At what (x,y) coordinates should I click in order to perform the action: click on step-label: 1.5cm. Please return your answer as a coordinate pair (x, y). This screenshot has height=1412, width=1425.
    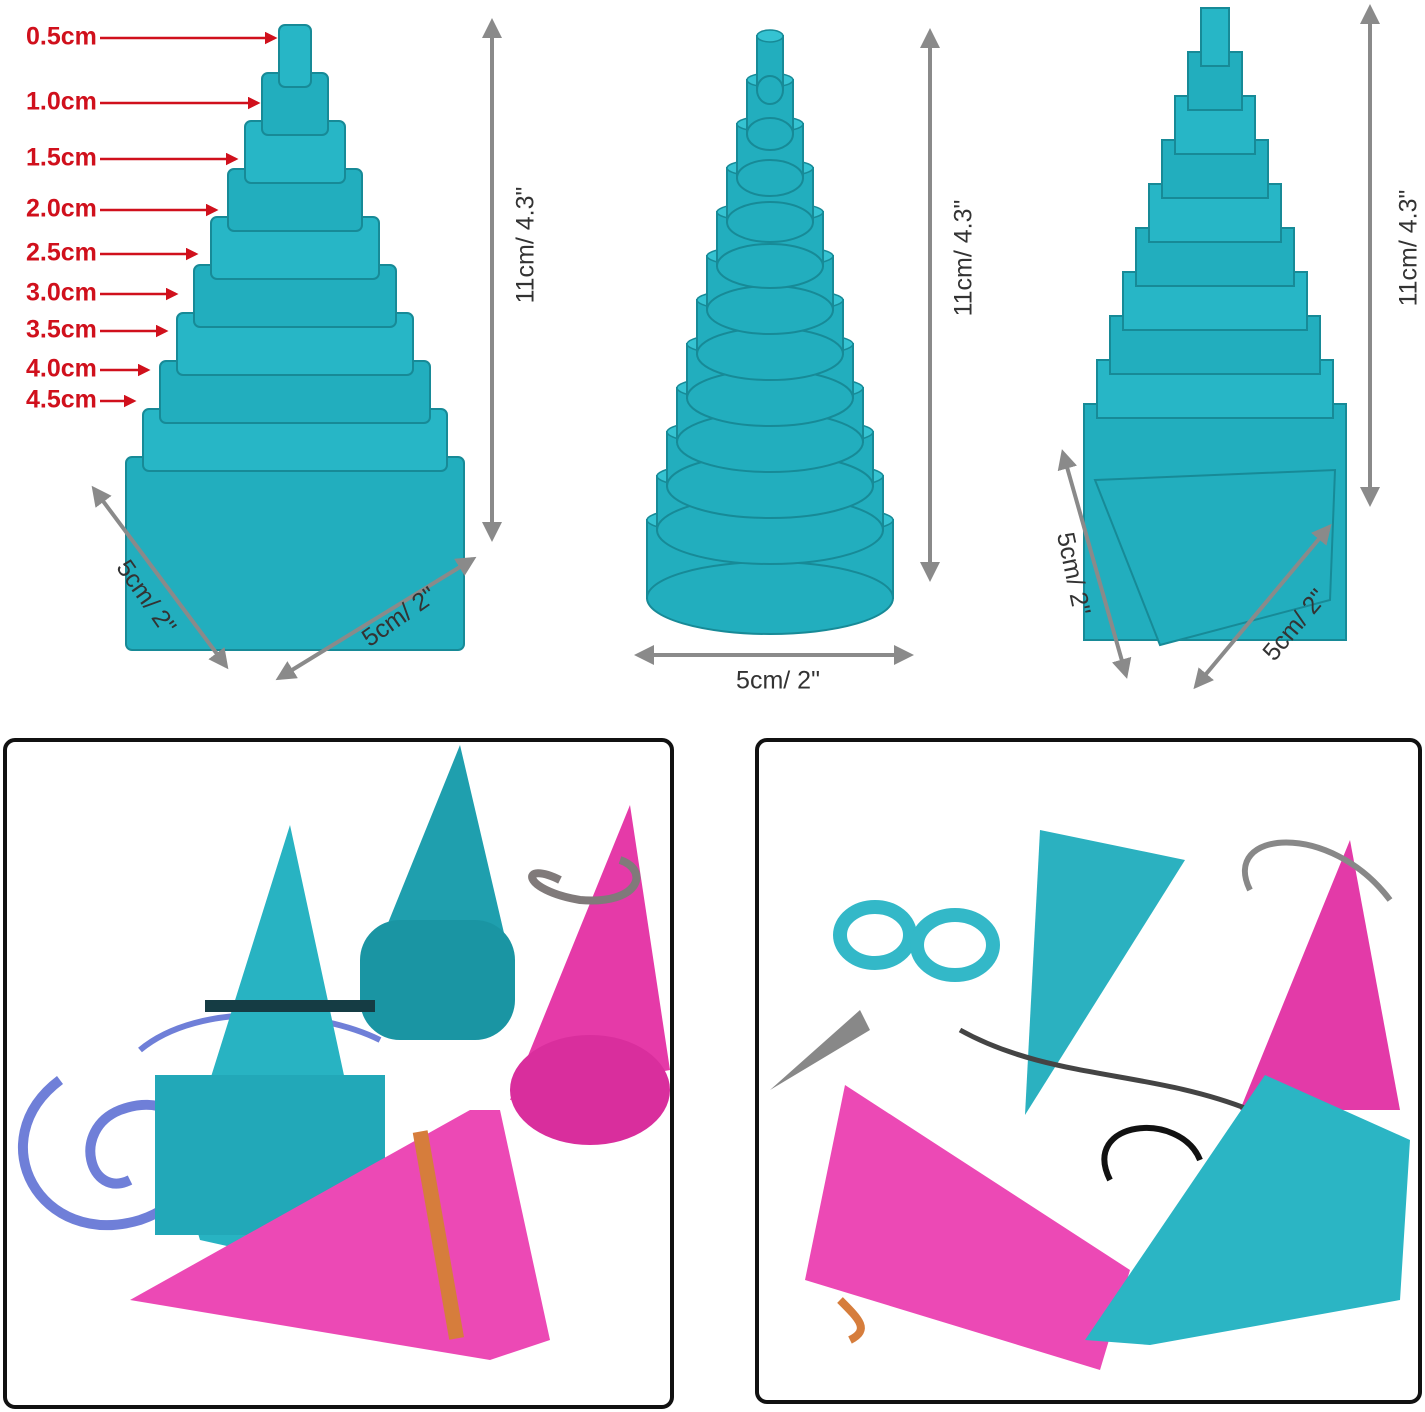
    Looking at the image, I should click on (61, 158).